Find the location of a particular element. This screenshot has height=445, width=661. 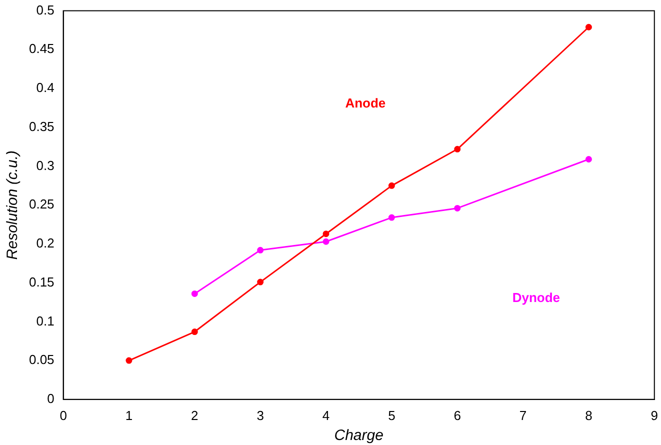

text: Dynode is located at coordinates (536, 297).